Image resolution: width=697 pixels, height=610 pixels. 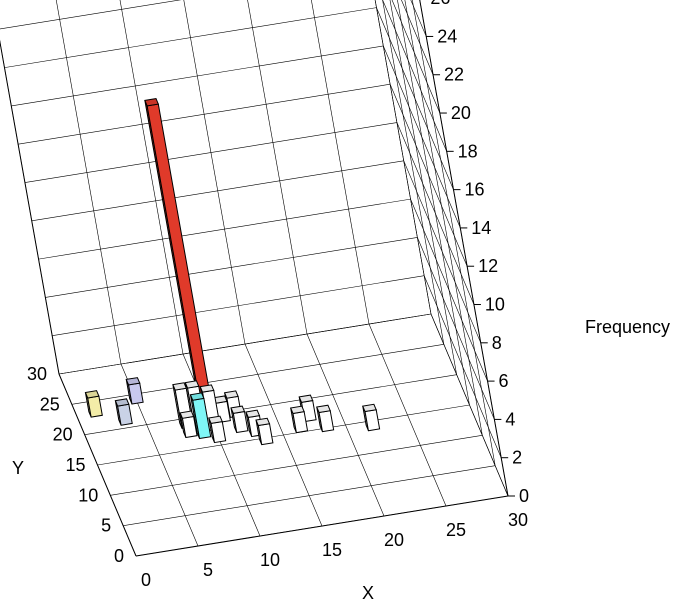 I want to click on z-tick-label: 4, so click(x=510, y=419).